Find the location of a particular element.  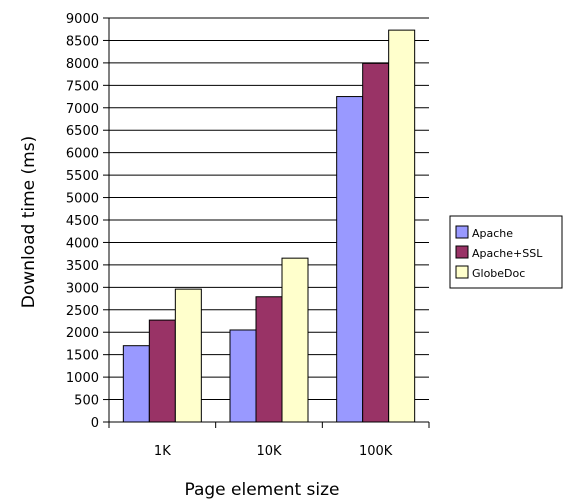

y-tick-label: 3000 is located at coordinates (82, 288).